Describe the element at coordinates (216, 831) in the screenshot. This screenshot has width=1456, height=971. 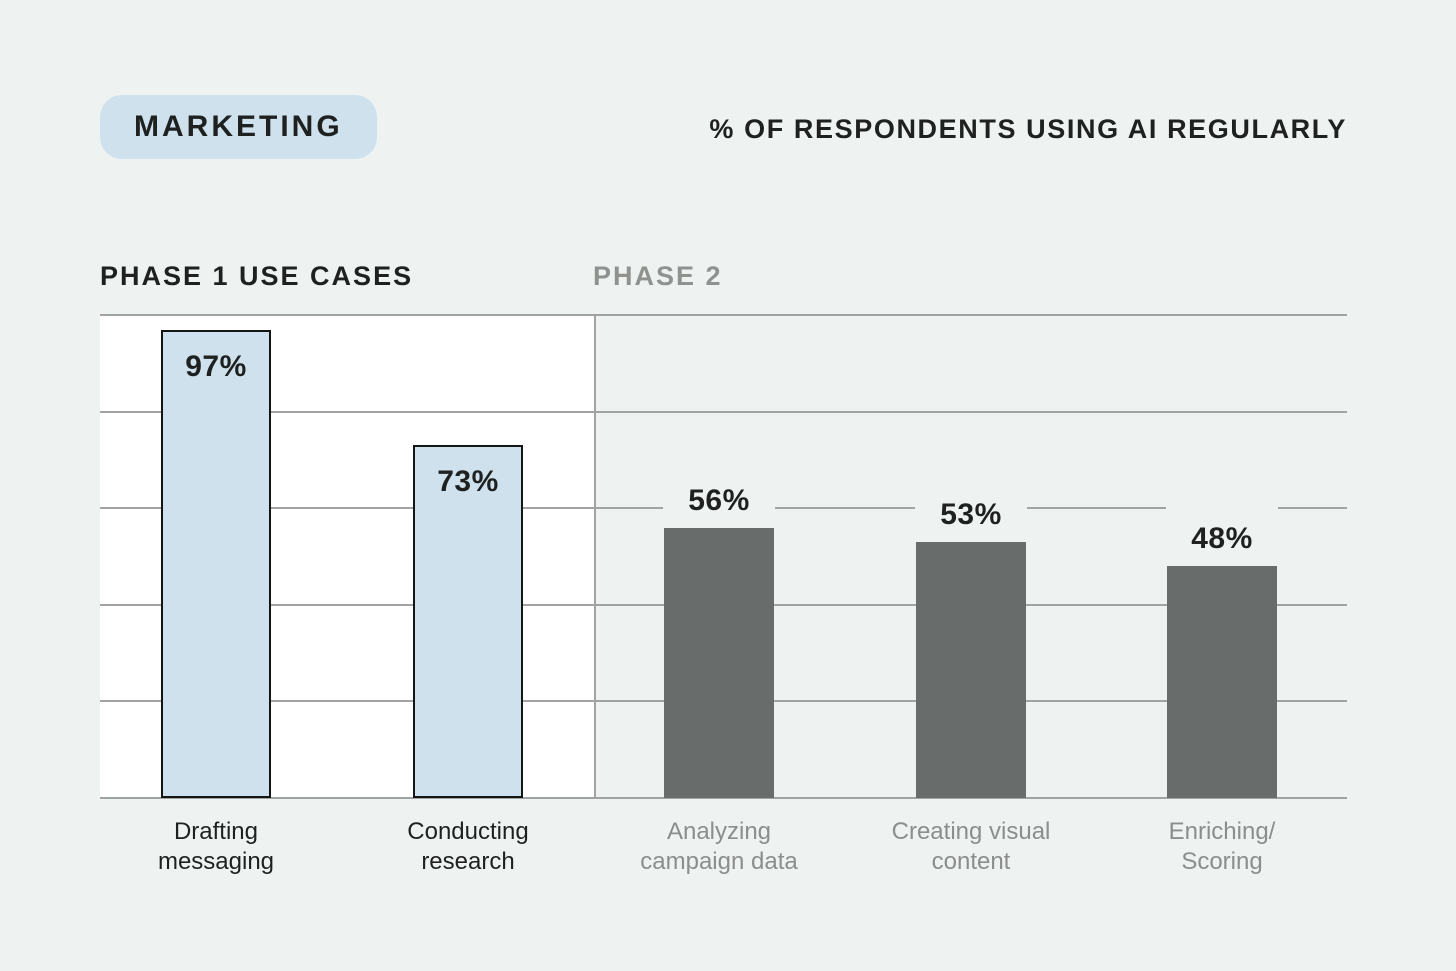
I see `category-label-line: Drafting` at that location.